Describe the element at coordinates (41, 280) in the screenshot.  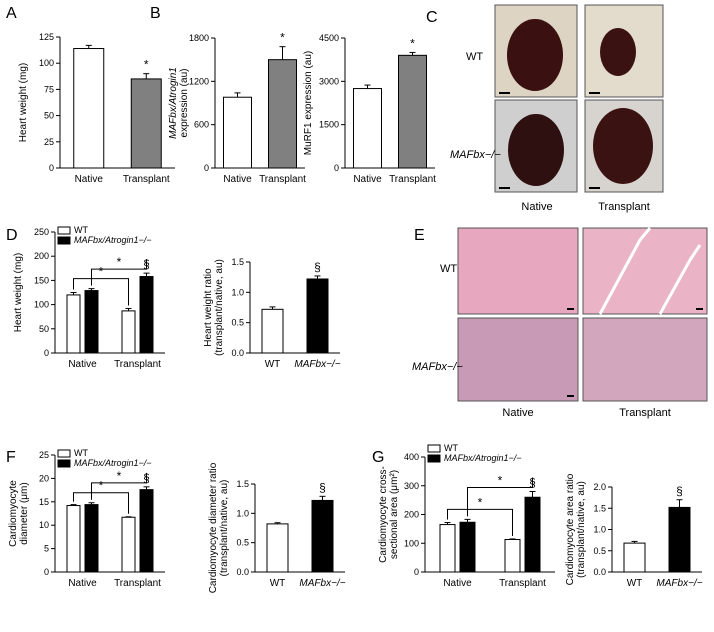
I see `y-tick-label: 150` at that location.